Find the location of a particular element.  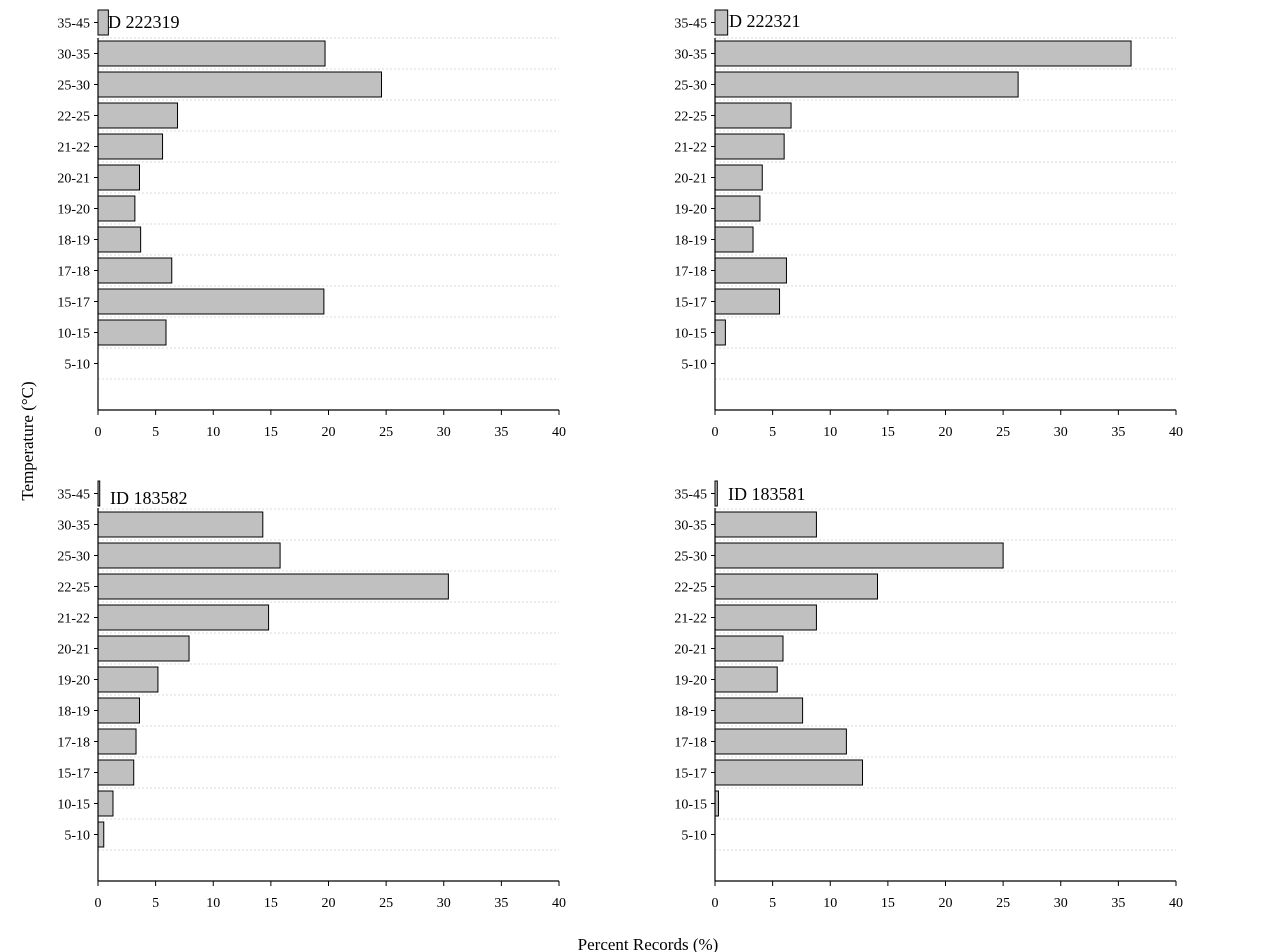

panel-title: ID 183581 is located at coordinates (767, 494).